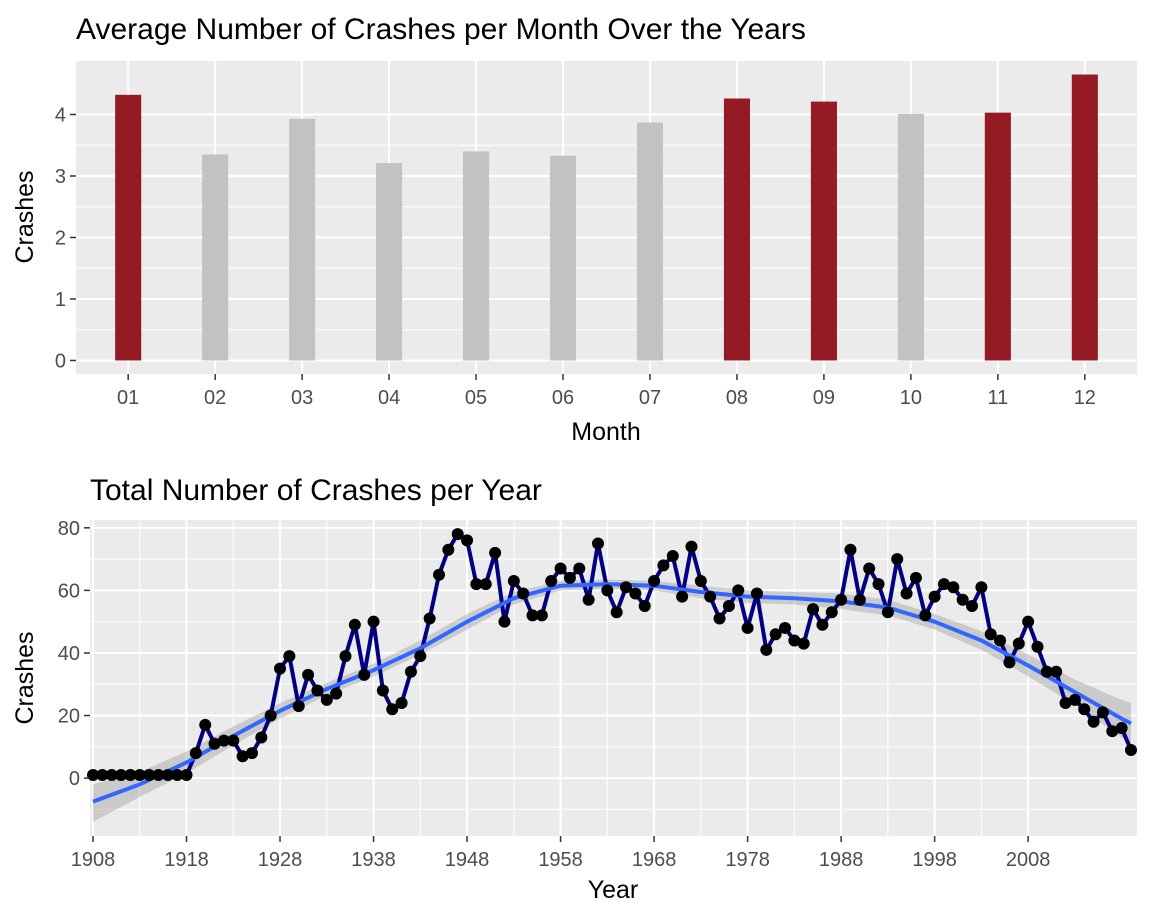  Describe the element at coordinates (606, 391) in the screenshot. I see `bar-x-ticks: 01 02 03 04 05 06 07 08 09 10 11 12` at that location.